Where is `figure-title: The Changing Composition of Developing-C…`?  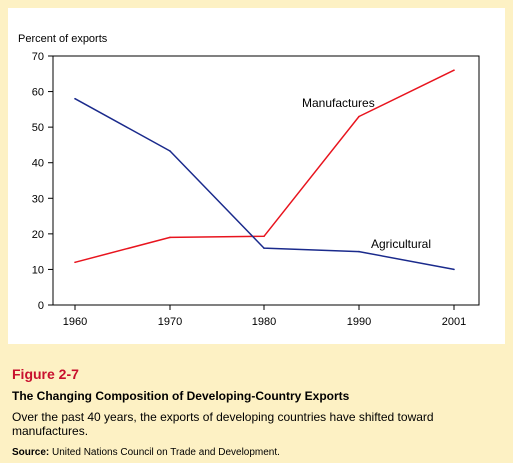 figure-title: The Changing Composition of Developing-C… is located at coordinates (181, 396).